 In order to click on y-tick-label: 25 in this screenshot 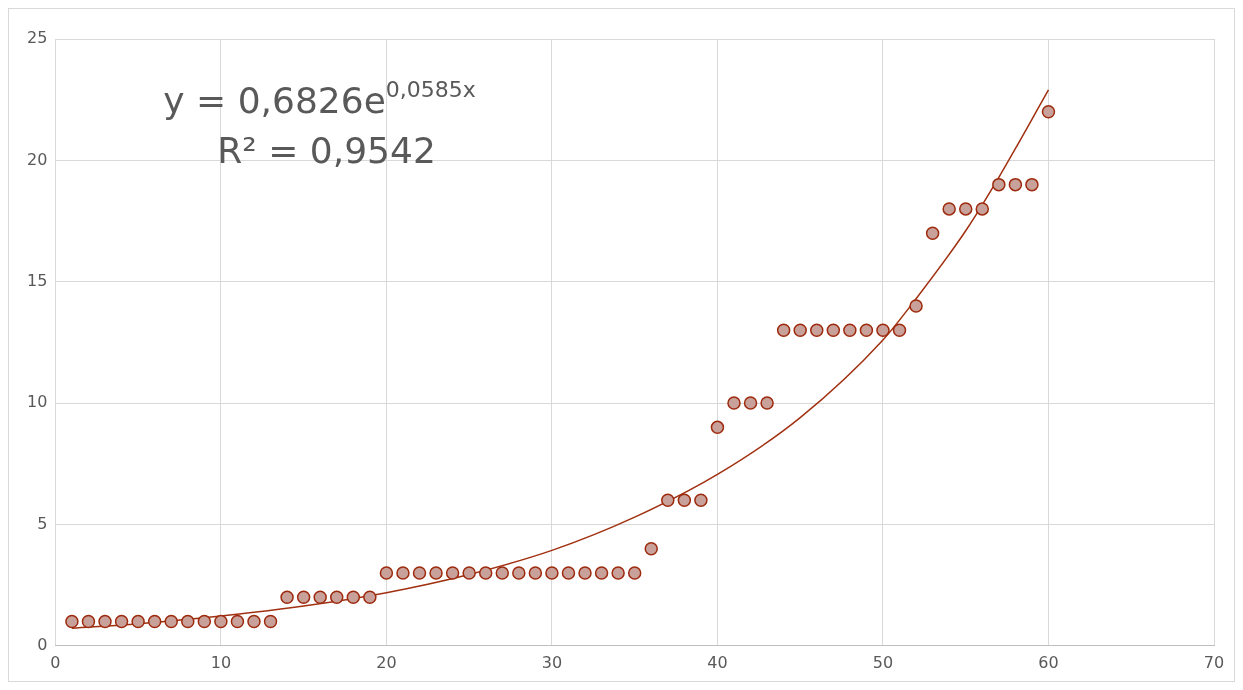, I will do `click(37, 38)`.